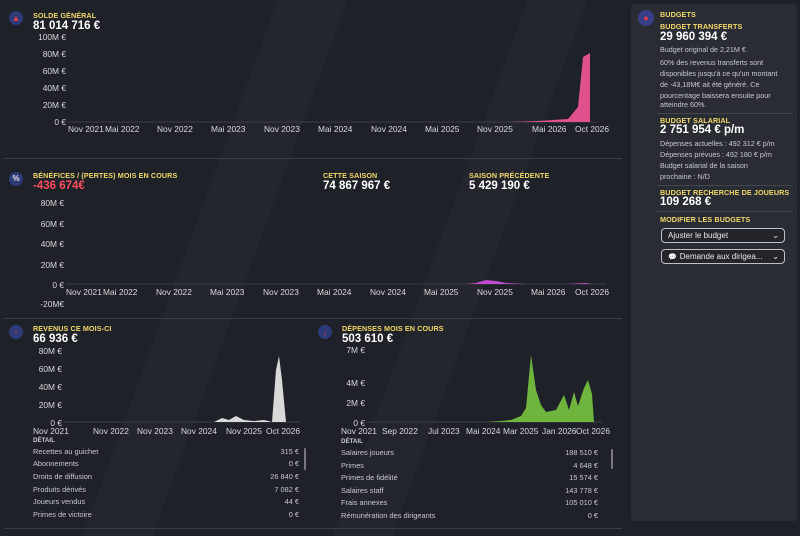 This screenshot has height=536, width=800. I want to click on transferts-note: pourcentage baissera ensuite pour, so click(715, 95).